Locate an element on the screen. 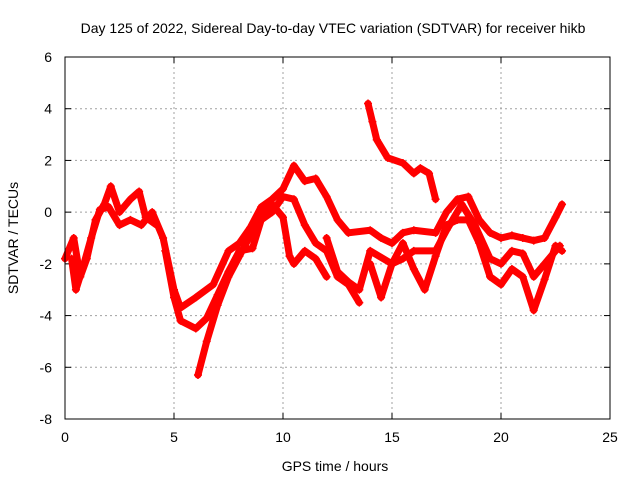  y-tick-label: 6 is located at coordinates (48, 57).